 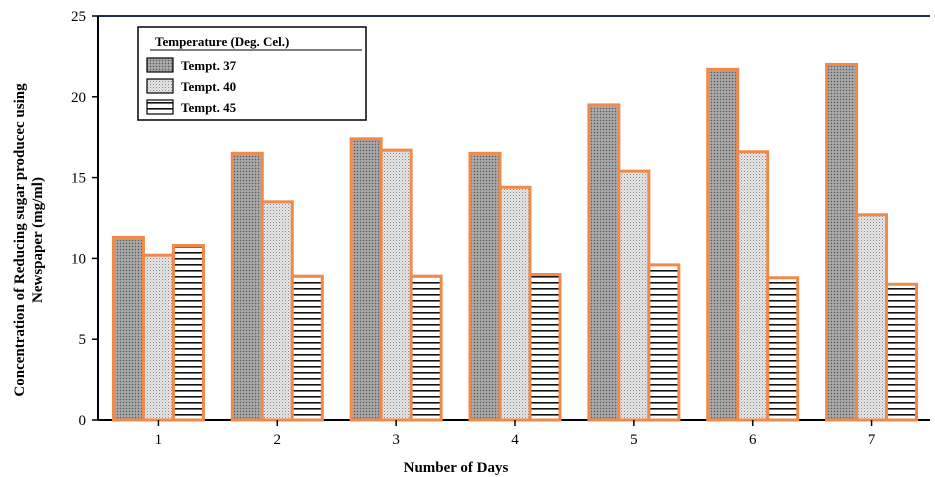 I want to click on x-tick-label: 6, so click(x=753, y=440).